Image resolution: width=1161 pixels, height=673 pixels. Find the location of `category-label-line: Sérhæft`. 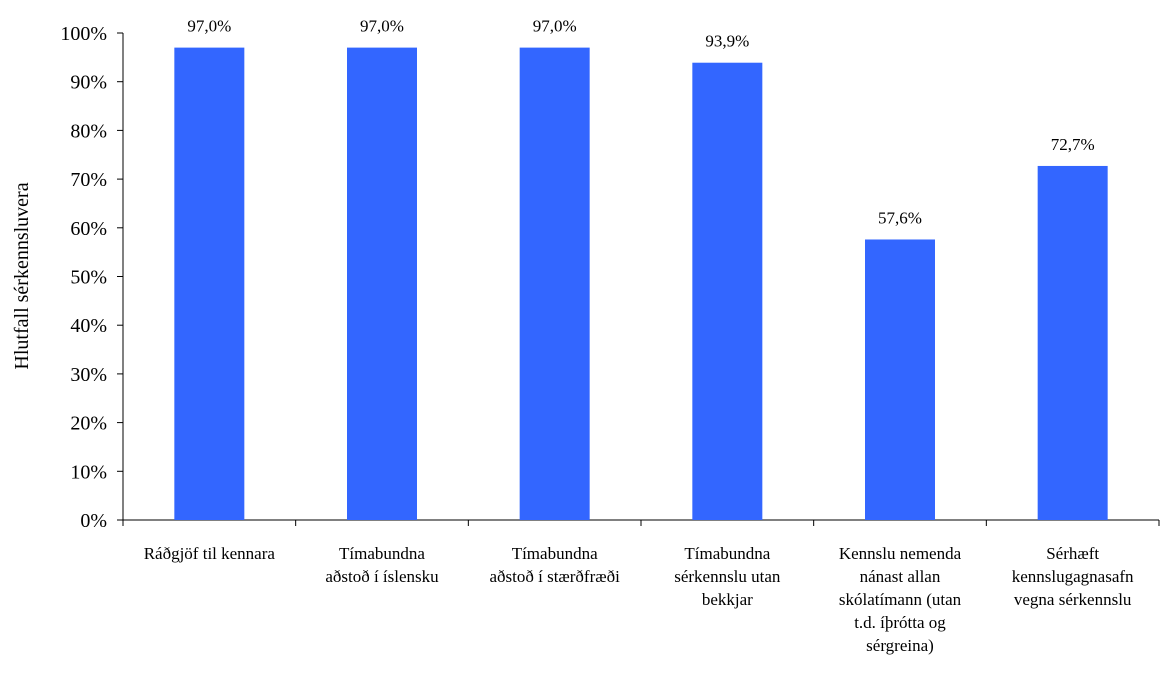

category-label-line: Sérhæft is located at coordinates (1072, 553).